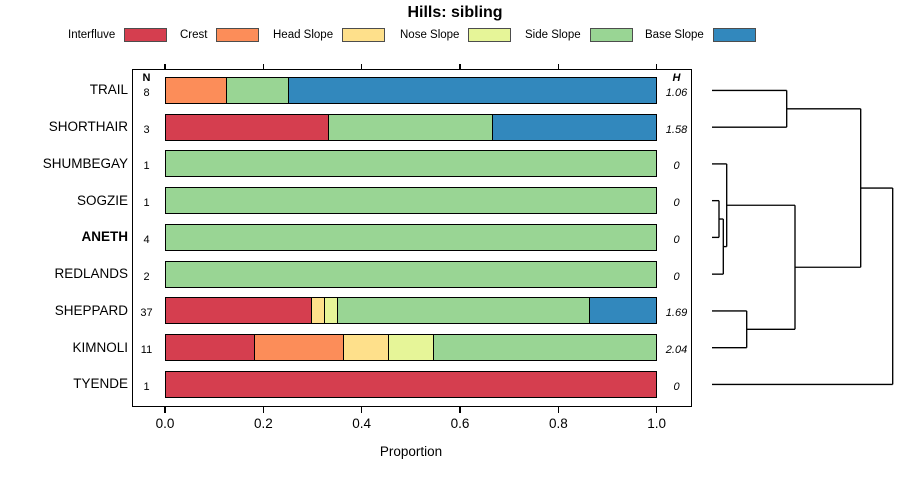 Image resolution: width=900 pixels, height=480 pixels. Describe the element at coordinates (362, 423) in the screenshot. I see `axis-tick-label: 0.4` at that location.